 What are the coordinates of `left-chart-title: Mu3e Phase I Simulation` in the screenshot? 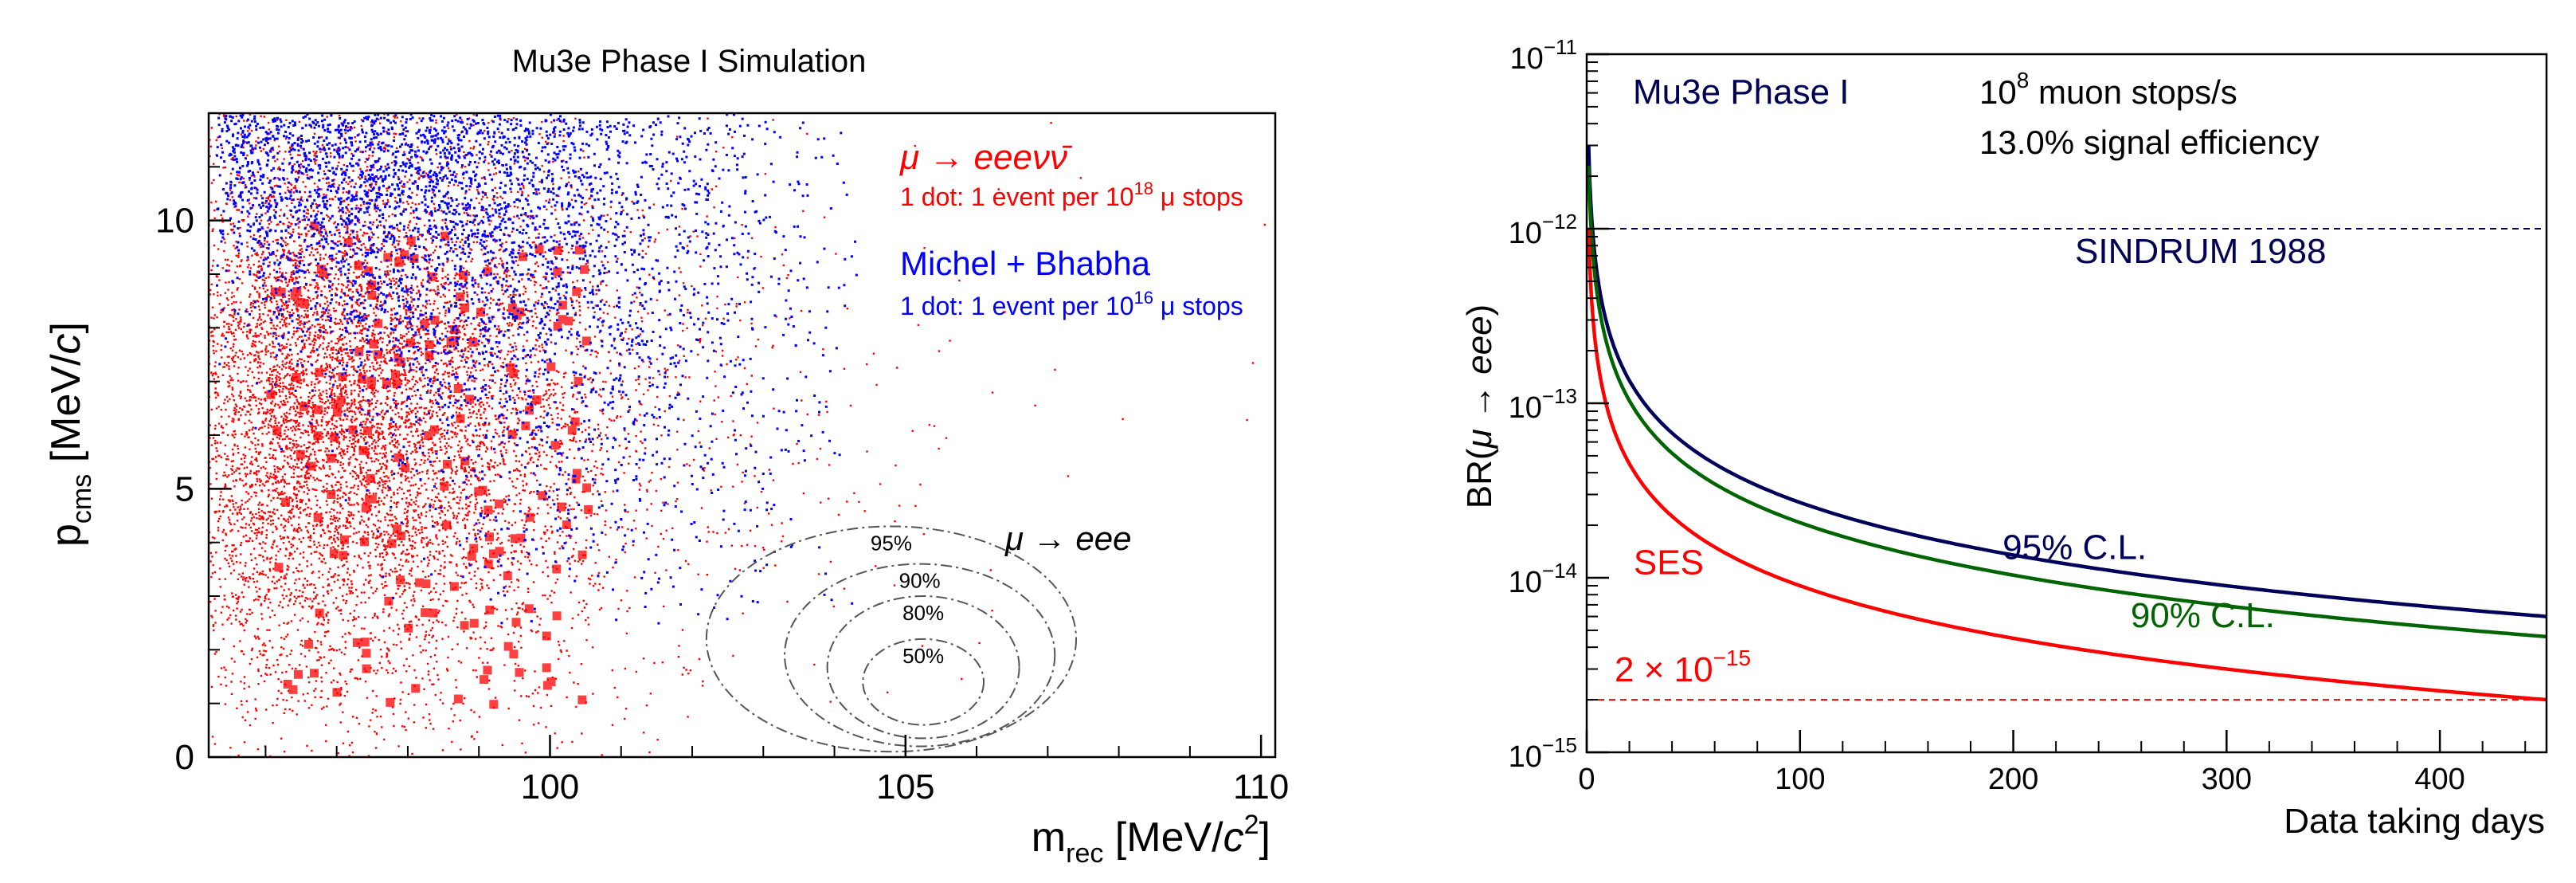 It's located at (689, 62).